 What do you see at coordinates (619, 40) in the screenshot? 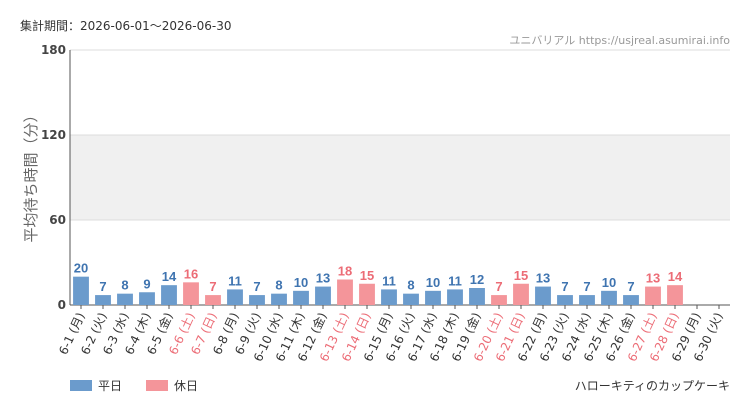
I see `source: ユニバリアル https://usjreal.asumirai.info` at bounding box center [619, 40].